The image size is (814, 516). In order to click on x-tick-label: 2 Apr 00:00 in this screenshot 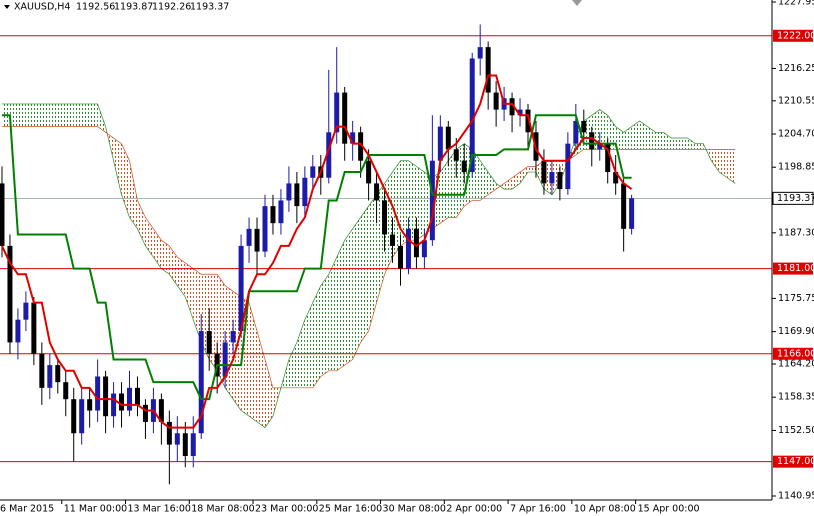, I will do `click(474, 509)`.